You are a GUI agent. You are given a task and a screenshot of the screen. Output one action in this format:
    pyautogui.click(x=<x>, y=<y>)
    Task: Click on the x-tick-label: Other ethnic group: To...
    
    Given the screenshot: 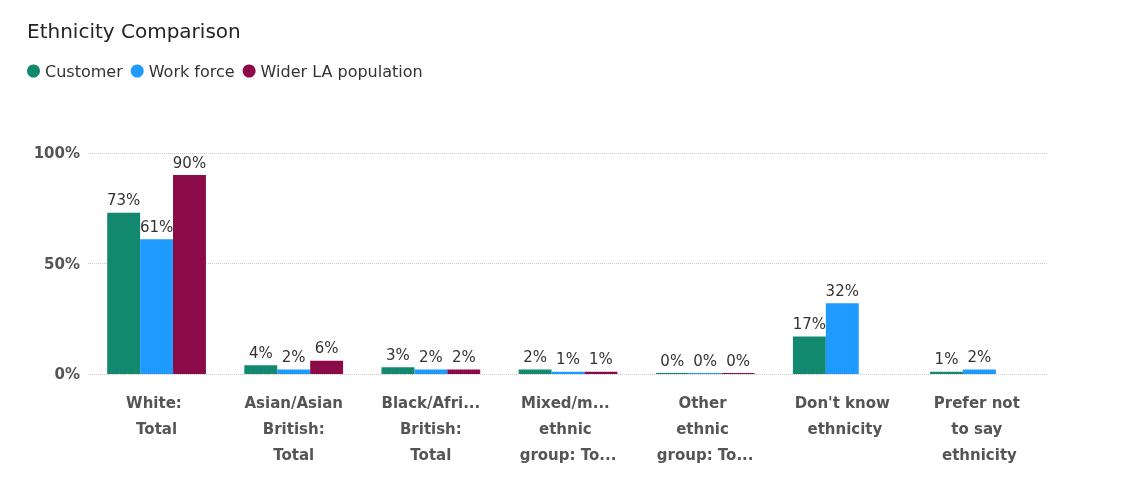 What is the action you would take?
    pyautogui.click(x=705, y=429)
    